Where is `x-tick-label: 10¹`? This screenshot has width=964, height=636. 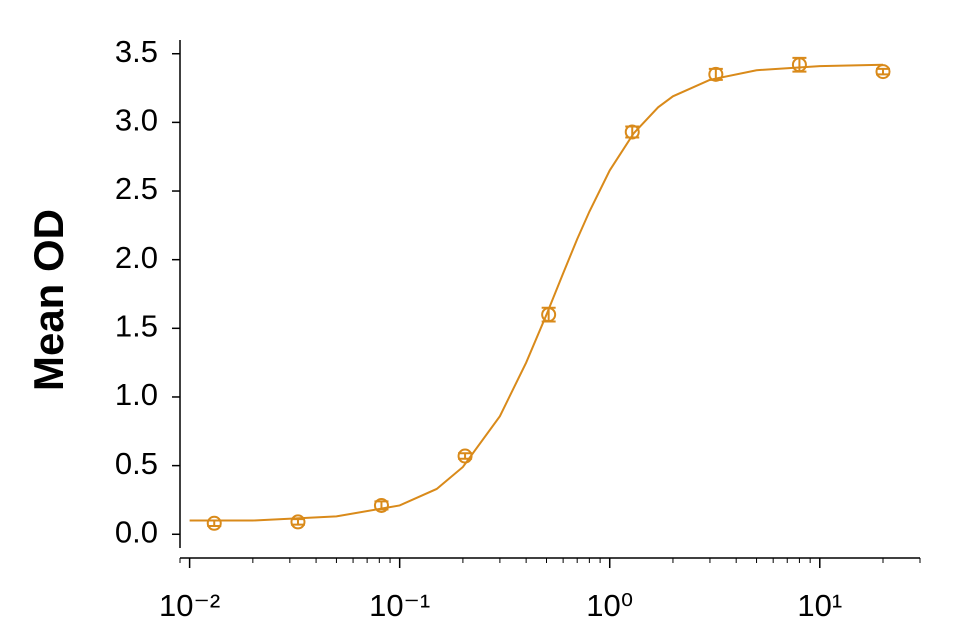 x-tick-label: 10¹ is located at coordinates (819, 605).